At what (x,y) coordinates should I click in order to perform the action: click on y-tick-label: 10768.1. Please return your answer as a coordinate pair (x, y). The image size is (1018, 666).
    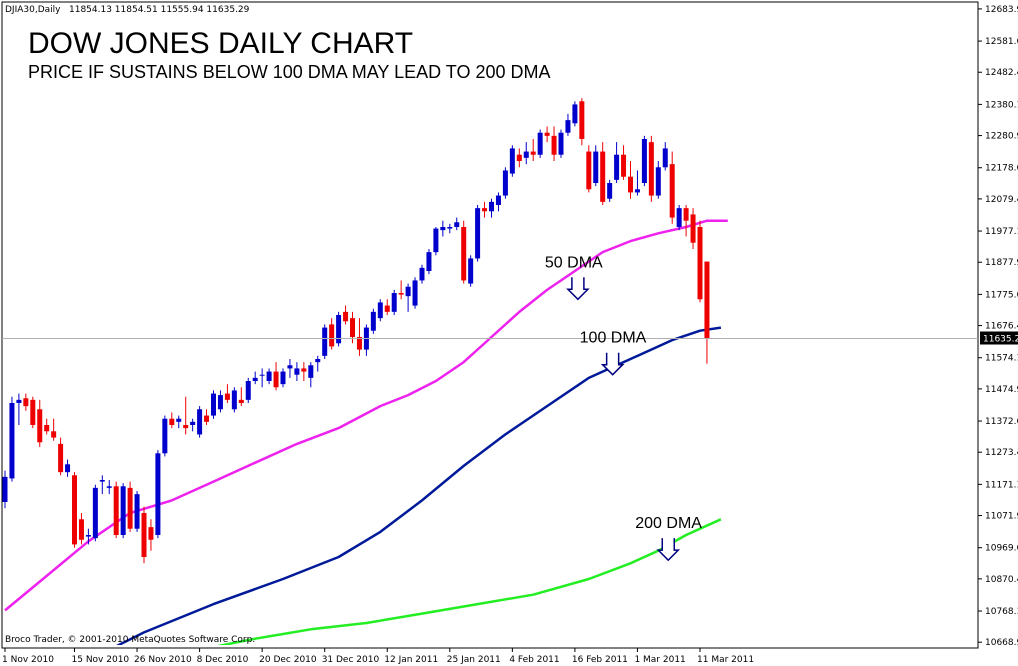
    Looking at the image, I should click on (1001, 612).